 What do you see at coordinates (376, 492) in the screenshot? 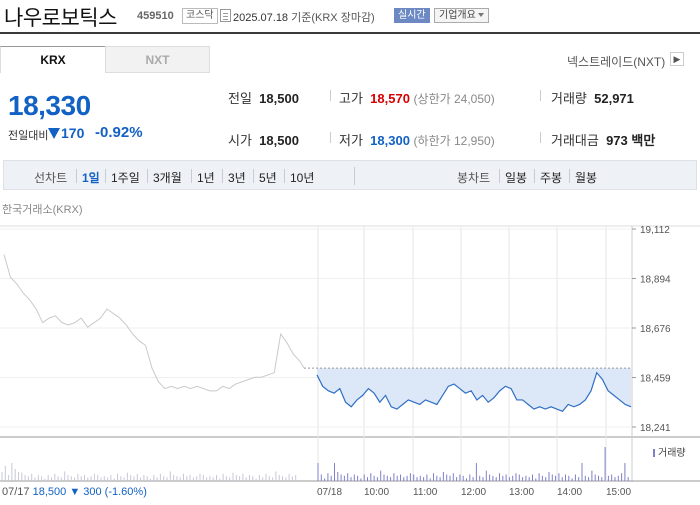
I see `x-tick-label: 10:00` at bounding box center [376, 492].